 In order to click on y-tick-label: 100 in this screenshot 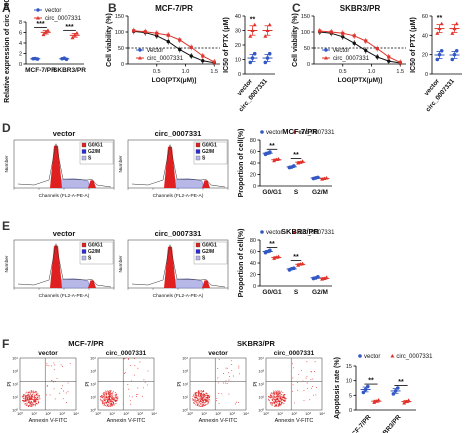, I will do `click(119, 33)`.